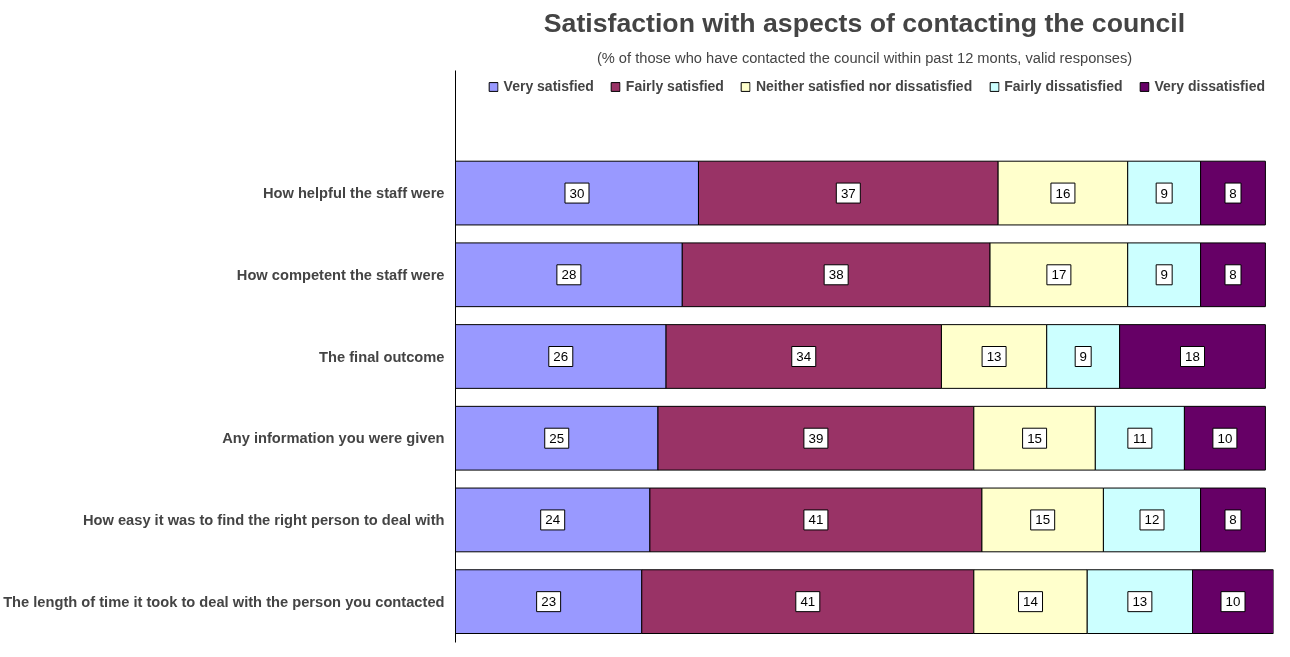  What do you see at coordinates (561, 356) in the screenshot?
I see `data-label: 26` at bounding box center [561, 356].